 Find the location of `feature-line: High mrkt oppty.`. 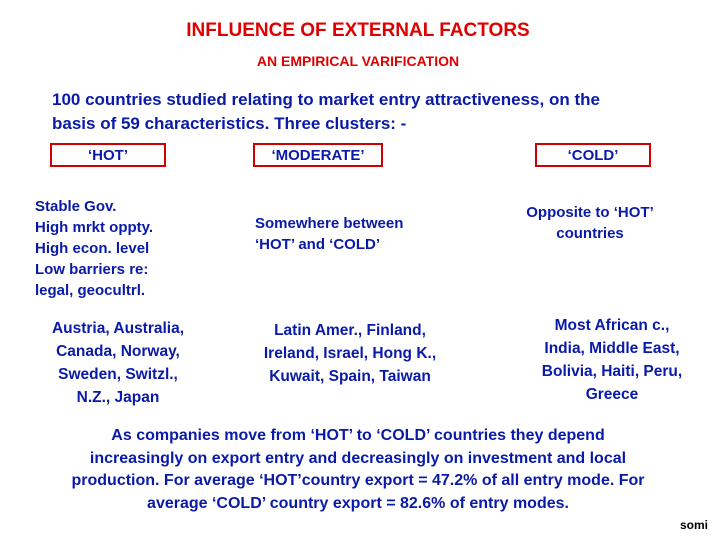

feature-line: High mrkt oppty. is located at coordinates (94, 227).